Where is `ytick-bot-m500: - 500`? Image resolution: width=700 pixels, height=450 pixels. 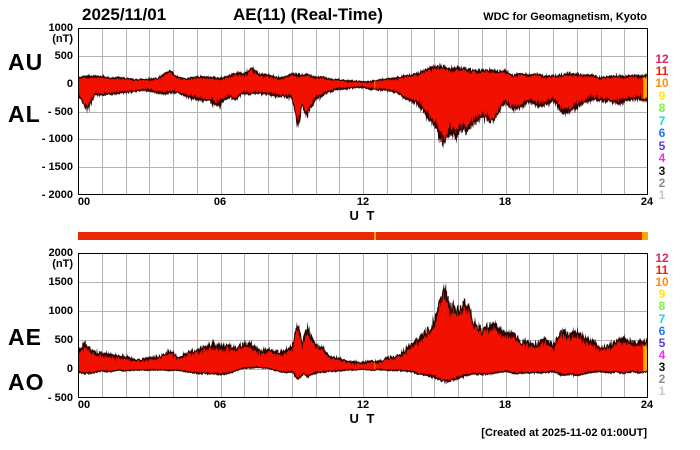
ytick-bot-m500: - 500 is located at coordinates (60, 398).